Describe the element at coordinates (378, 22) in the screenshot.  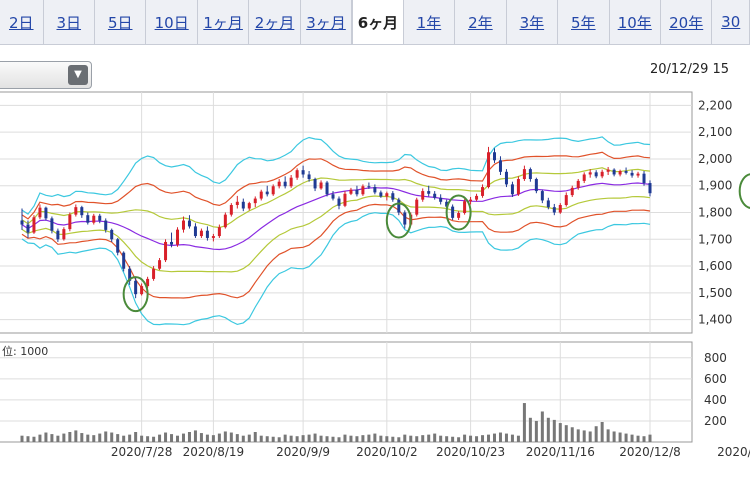
I see `tab-7: 6ヶ月` at that location.